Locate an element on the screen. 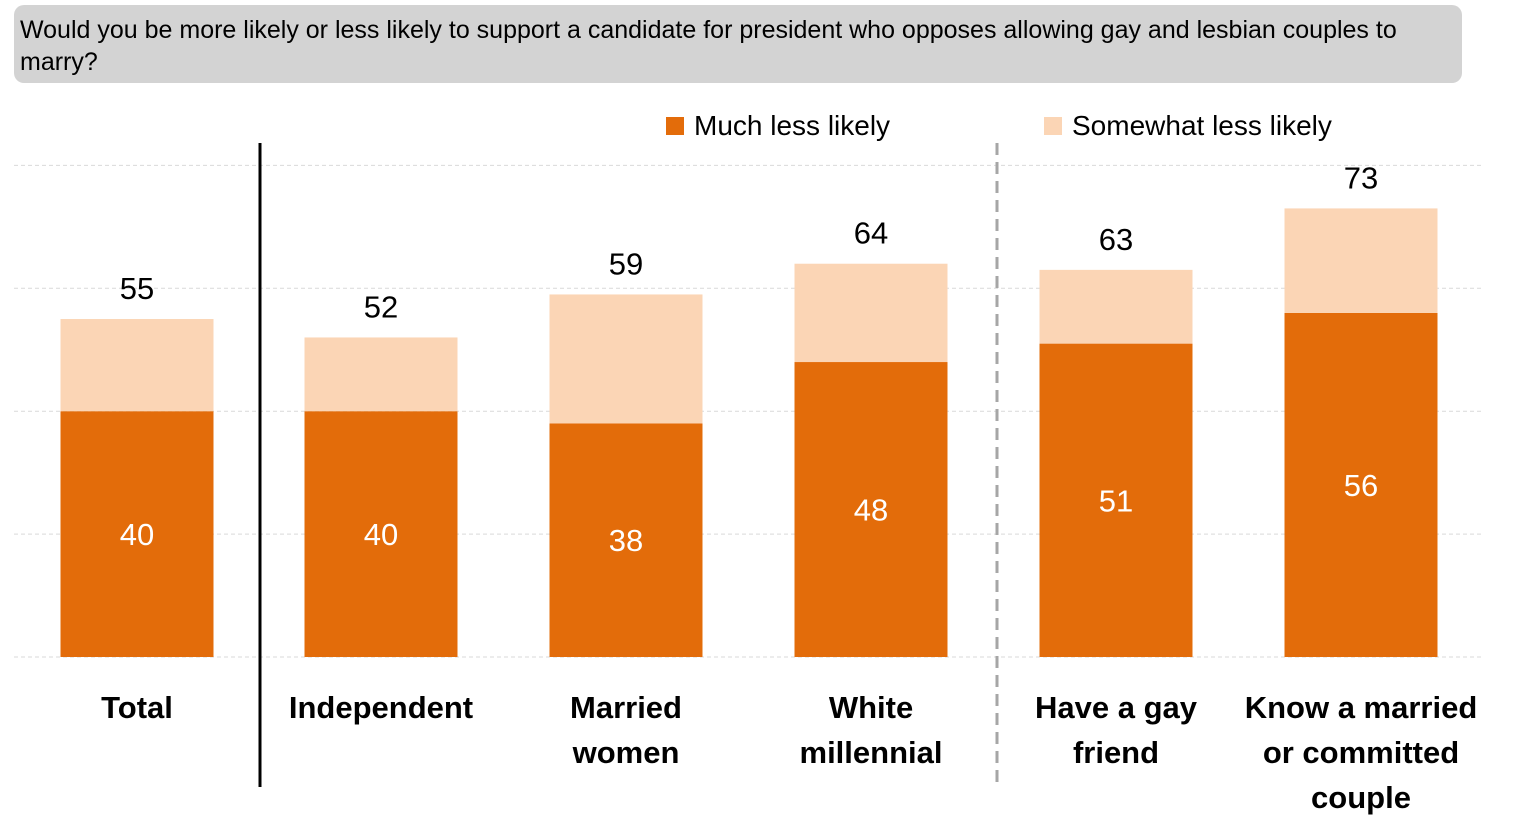 The height and width of the screenshot is (820, 1515). legend-much-less: Much less likely is located at coordinates (778, 126).